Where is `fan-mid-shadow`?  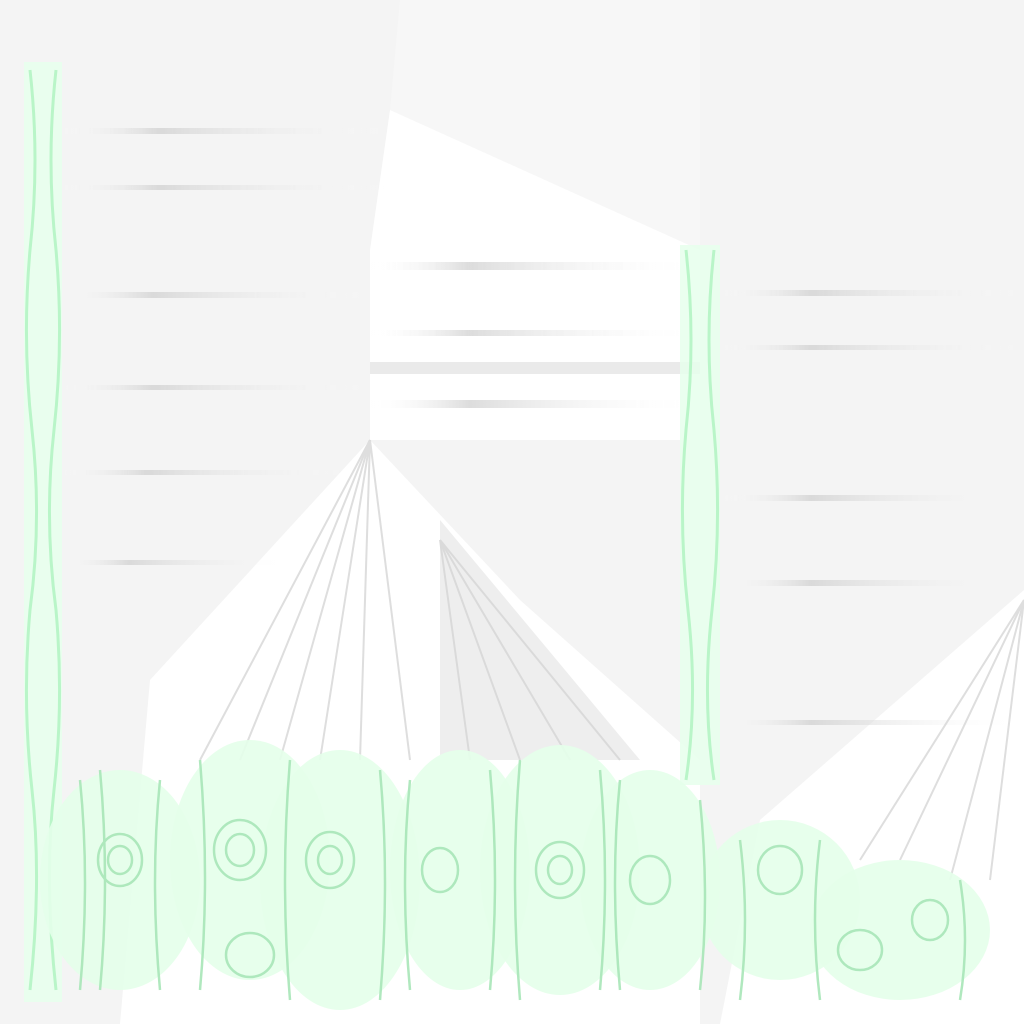
fan-mid-shadow is located at coordinates (540, 640).